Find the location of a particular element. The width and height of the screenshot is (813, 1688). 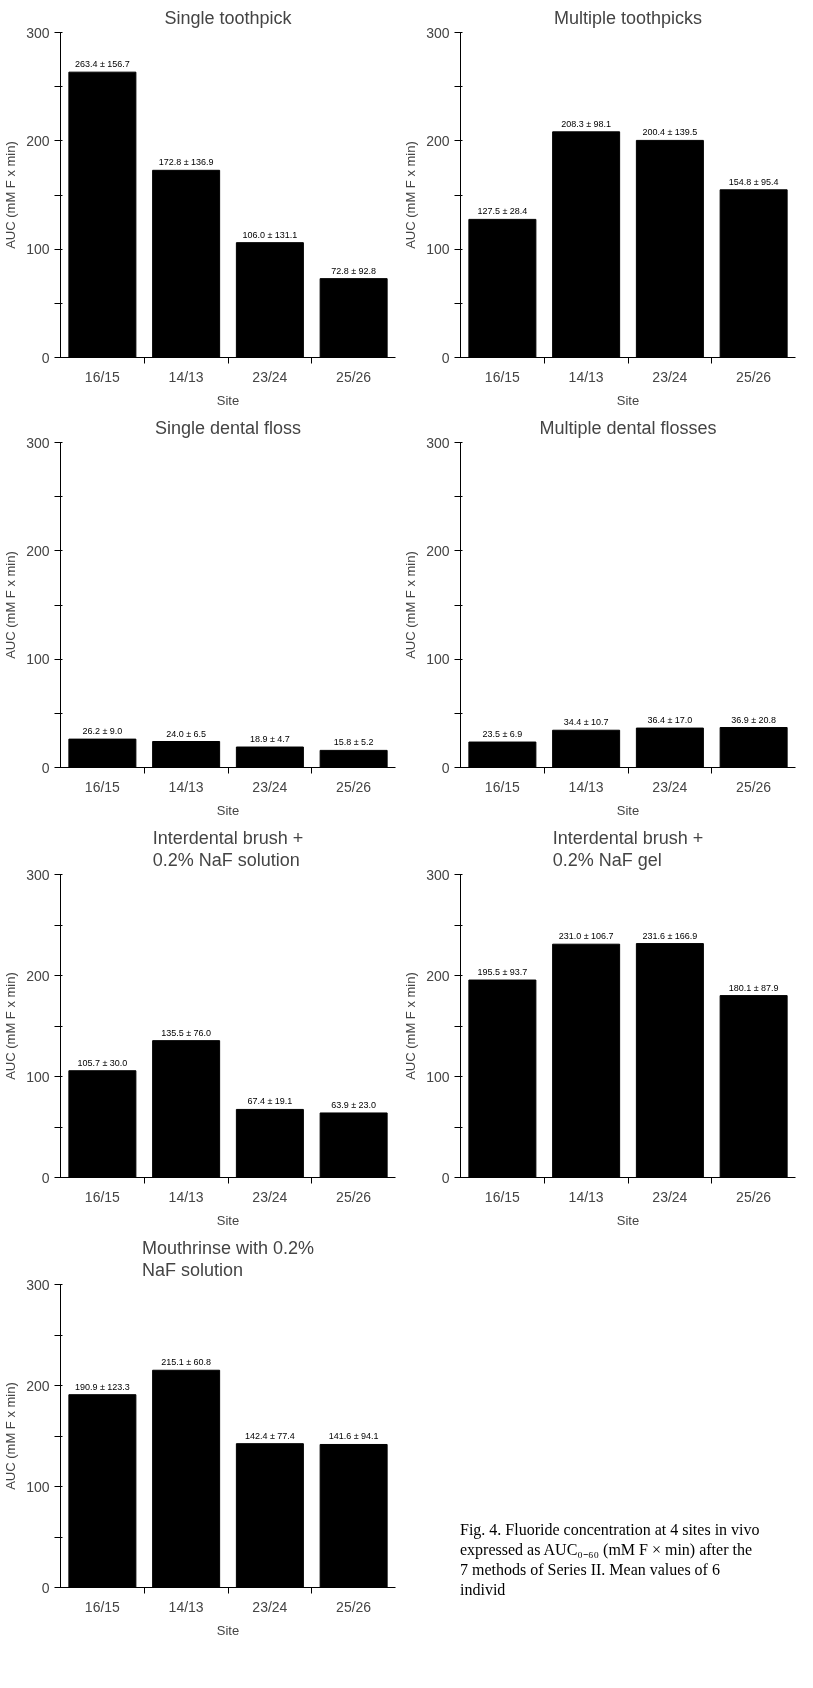

data-label: 172.8 ± 136.9 is located at coordinates (186, 162).